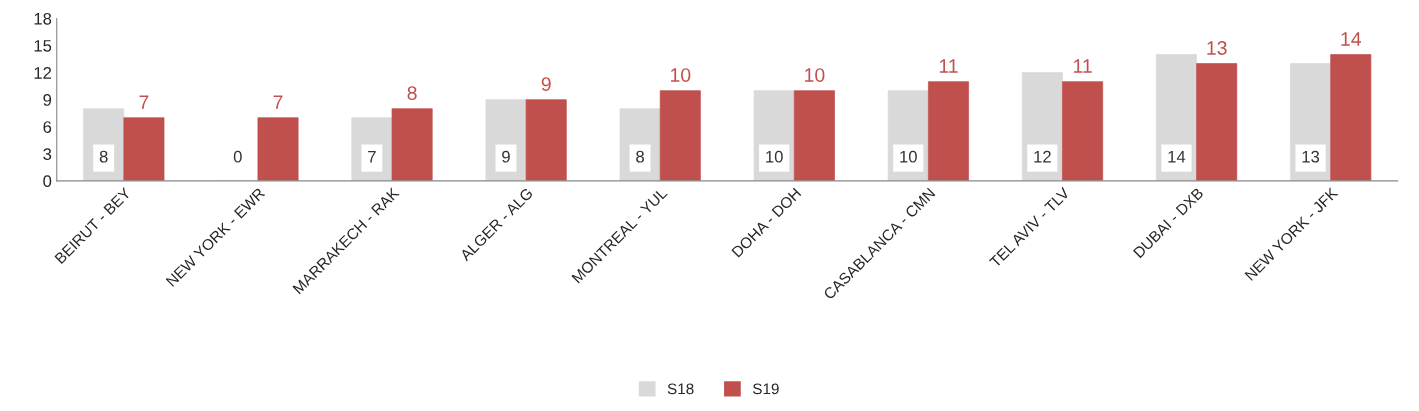  I want to click on y-tick-label: 0, so click(47, 181).